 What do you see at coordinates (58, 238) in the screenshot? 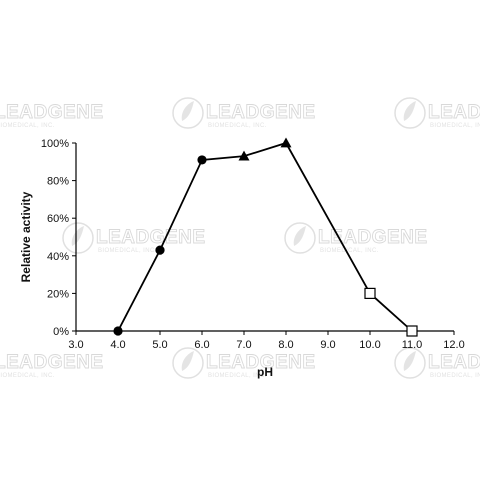
I see `y-ticks: 0% 20% 40% 60% 80% 100%` at bounding box center [58, 238].